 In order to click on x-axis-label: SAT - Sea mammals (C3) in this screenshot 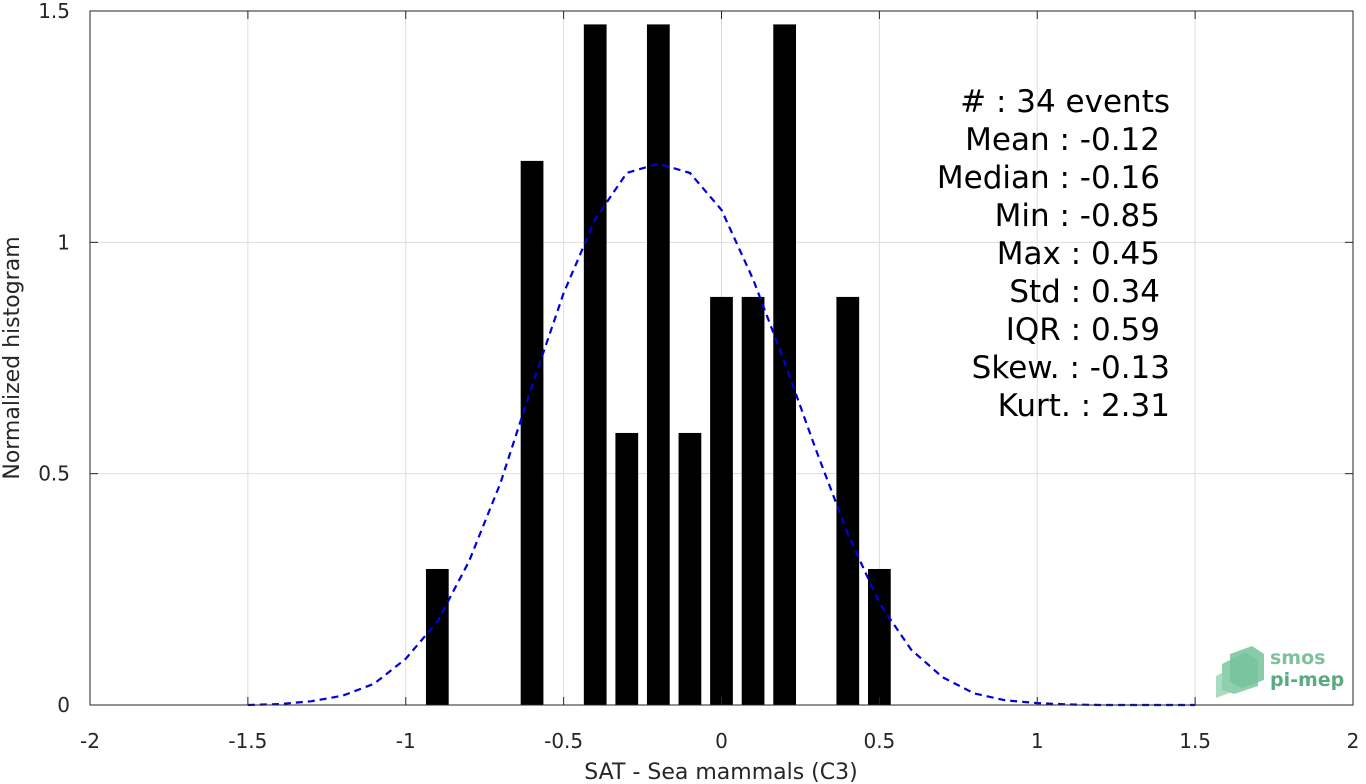, I will do `click(720, 772)`.